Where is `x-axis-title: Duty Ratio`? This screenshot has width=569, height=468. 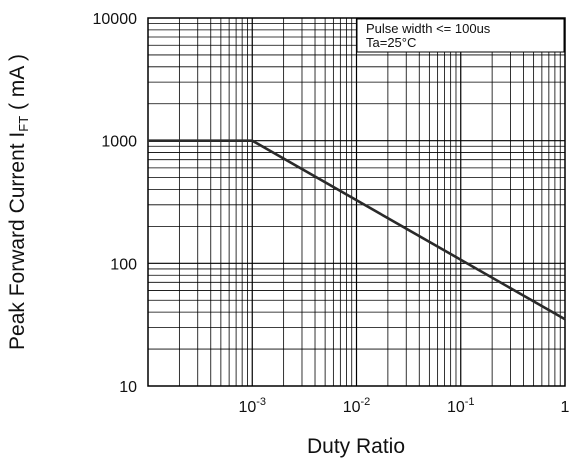 x-axis-title: Duty Ratio is located at coordinates (356, 446).